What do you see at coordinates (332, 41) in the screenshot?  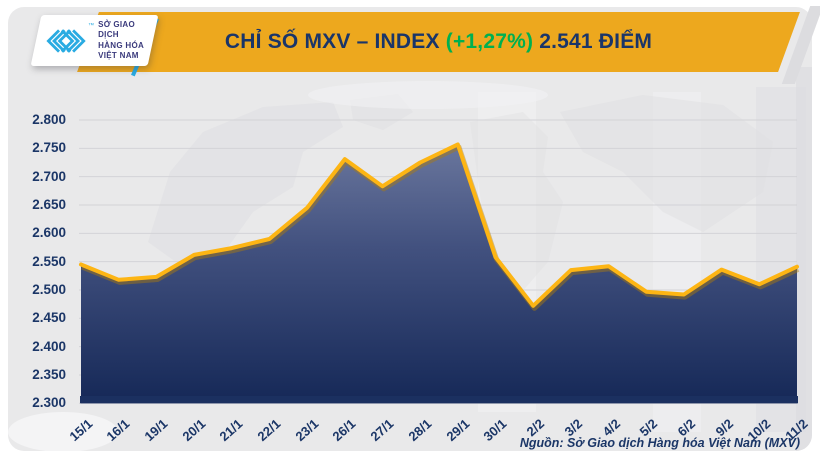 I see `title-main-text: CHỈ SỐ MXV – INDEX` at bounding box center [332, 41].